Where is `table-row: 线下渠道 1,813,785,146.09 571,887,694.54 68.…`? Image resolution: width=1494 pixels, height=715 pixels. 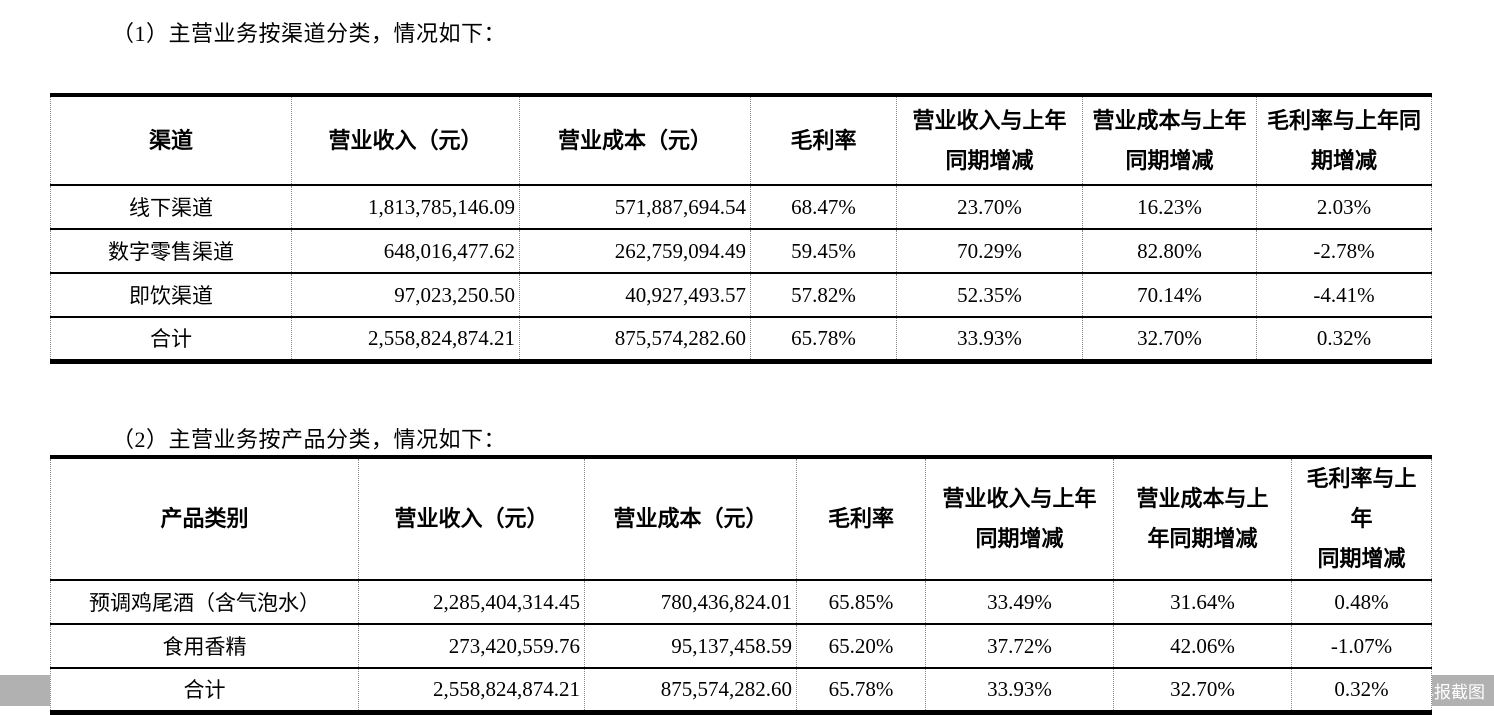 table-row: 线下渠道 1,813,785,146.09 571,887,694.54 68.… is located at coordinates (741, 207).